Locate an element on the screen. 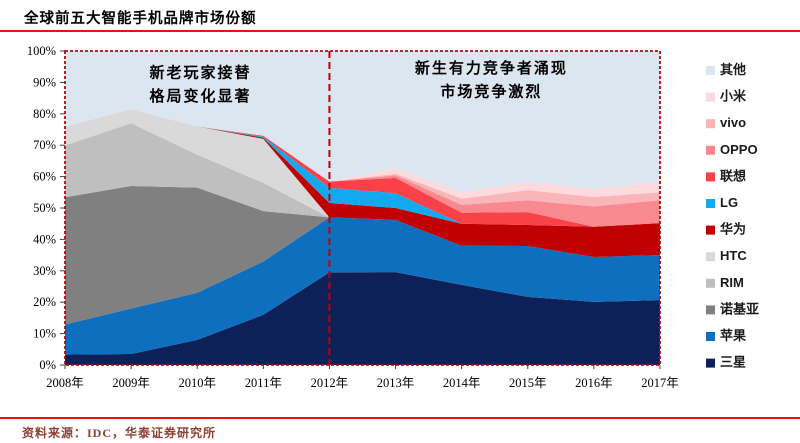  y-tick-label: 20% is located at coordinates (44, 302).